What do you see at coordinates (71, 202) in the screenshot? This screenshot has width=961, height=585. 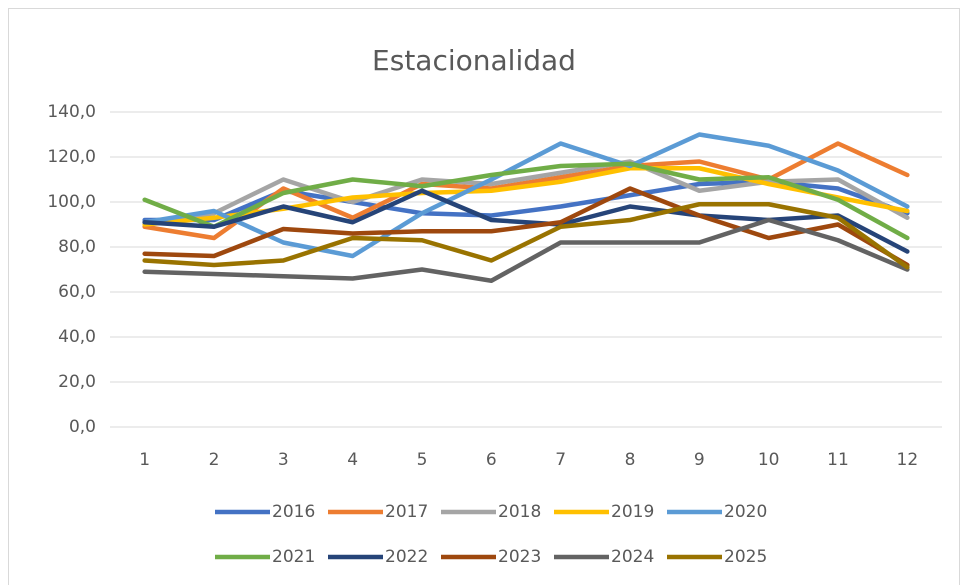 I see `y-tick-label: 100,0` at bounding box center [71, 202].